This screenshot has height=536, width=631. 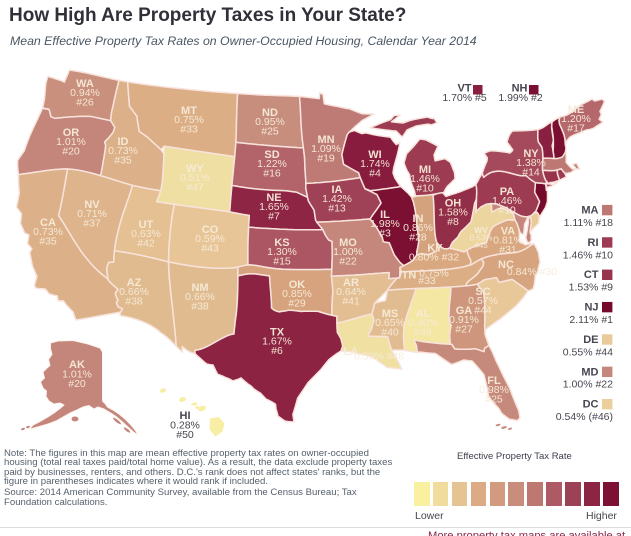 I want to click on svg-text: SC, so click(x=482, y=292).